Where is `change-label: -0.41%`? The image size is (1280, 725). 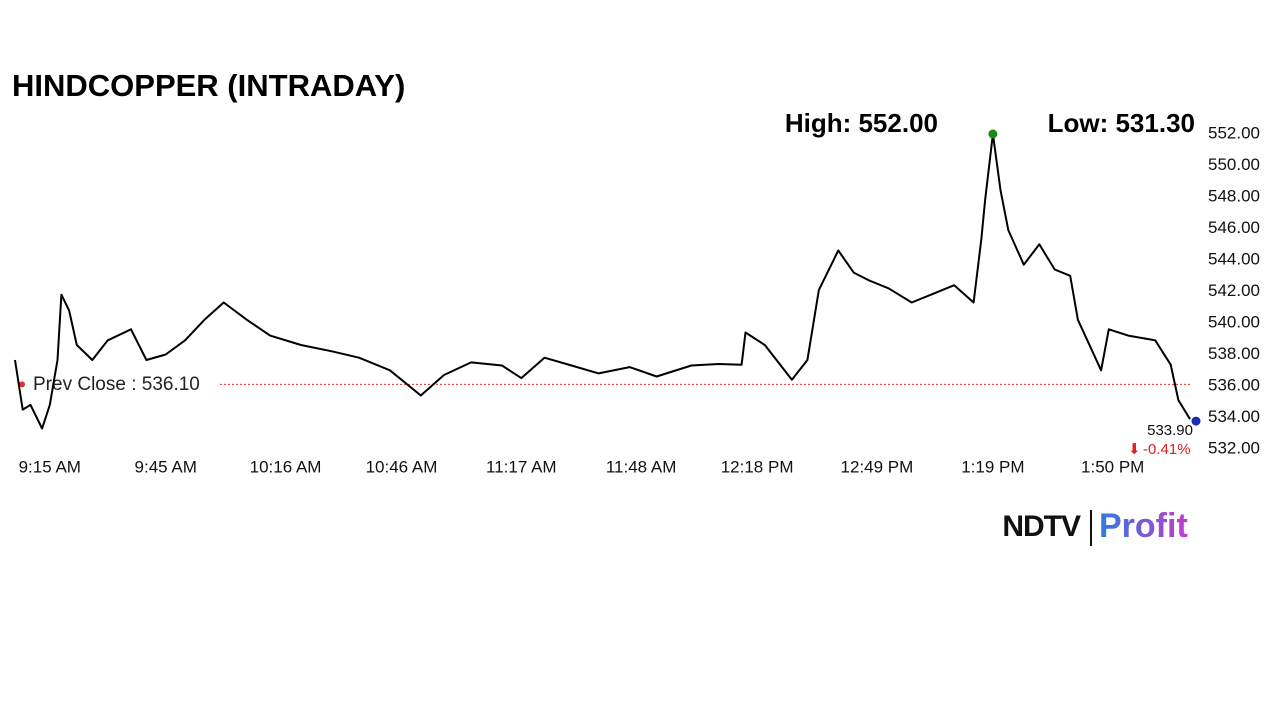 change-label: -0.41% is located at coordinates (1167, 449).